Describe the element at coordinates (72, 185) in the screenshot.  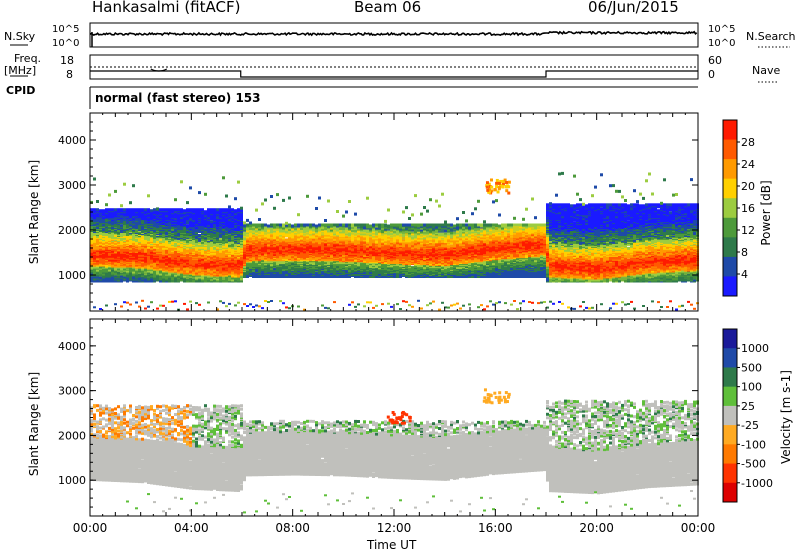
I see `power-ytick-label: 3000` at that location.